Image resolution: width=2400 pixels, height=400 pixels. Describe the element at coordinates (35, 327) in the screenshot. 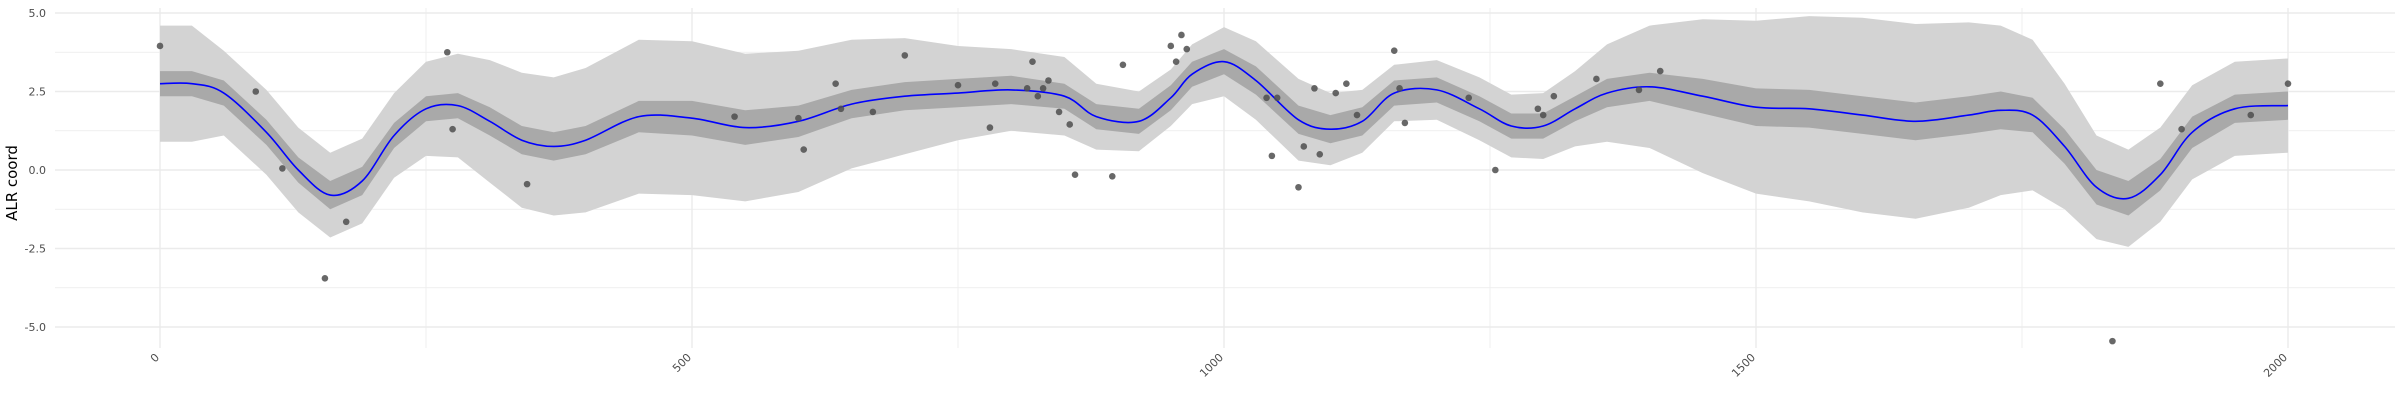

I see `y-tick-label: -5.0` at that location.